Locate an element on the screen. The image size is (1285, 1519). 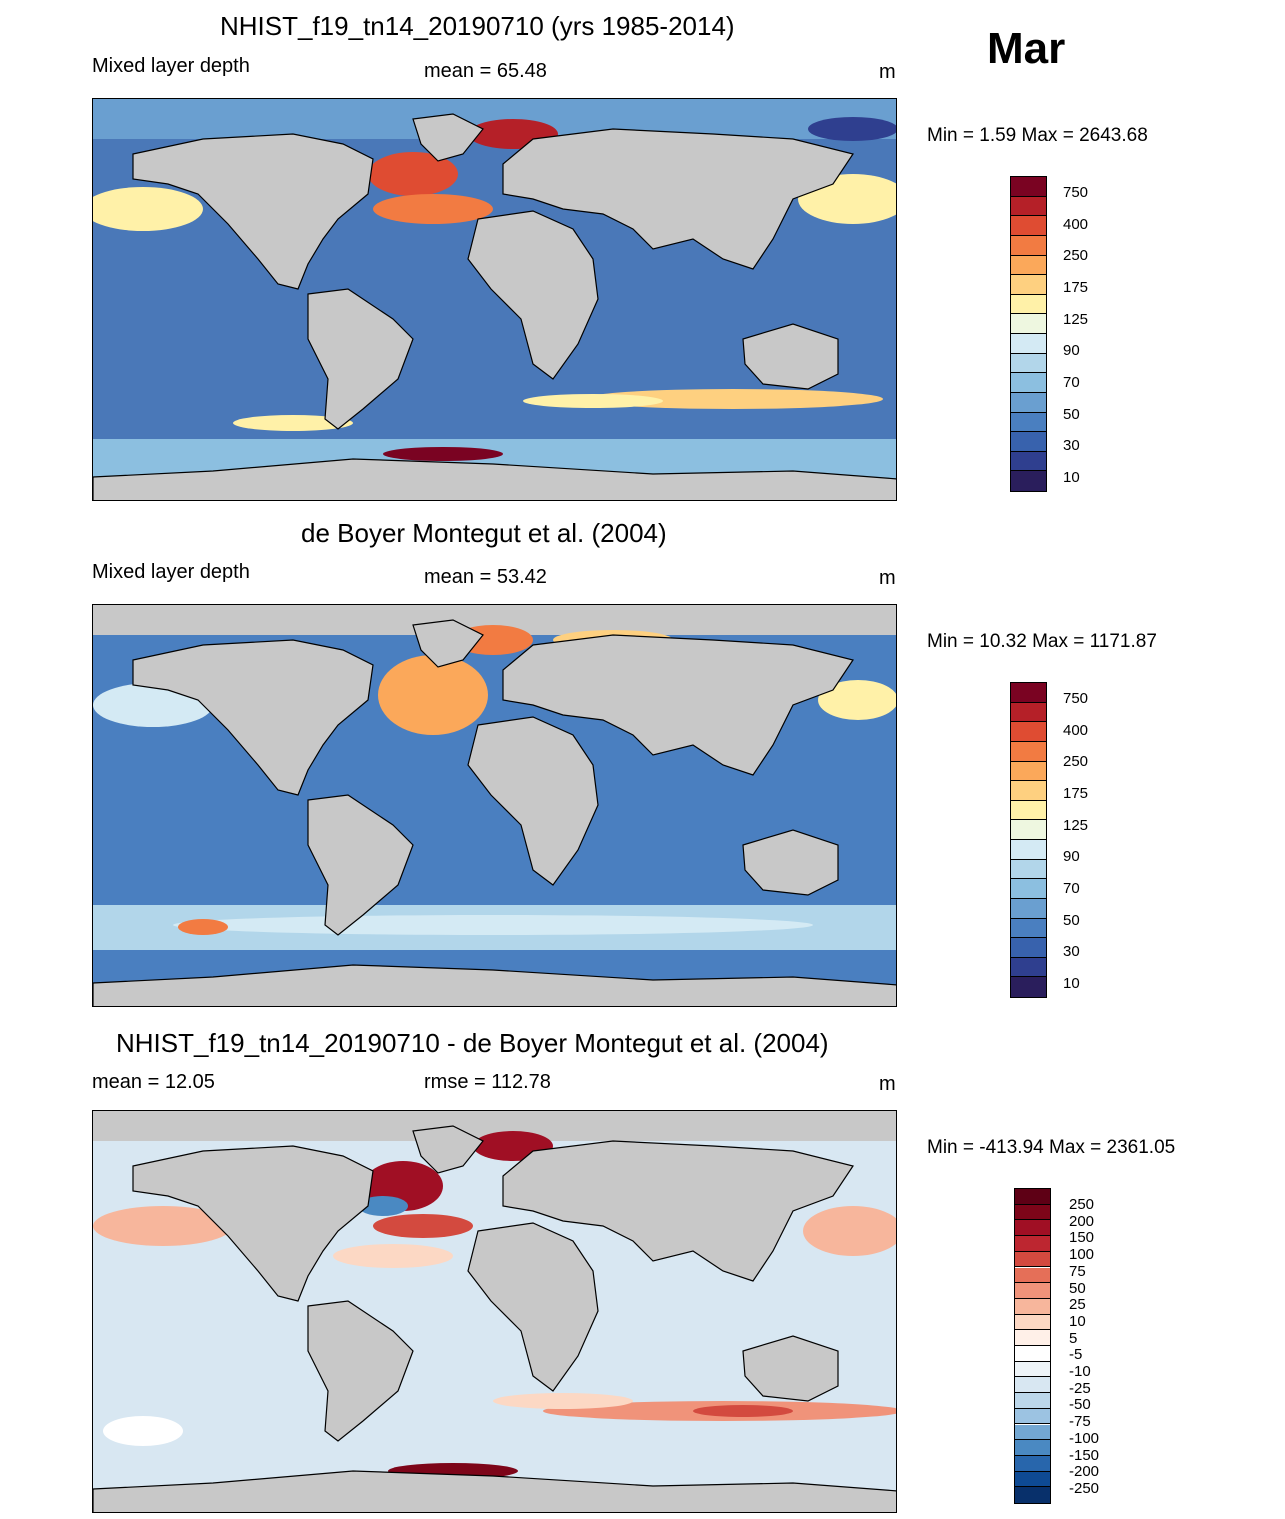
panel2-colorbar-box is located at coordinates (1028, 840).